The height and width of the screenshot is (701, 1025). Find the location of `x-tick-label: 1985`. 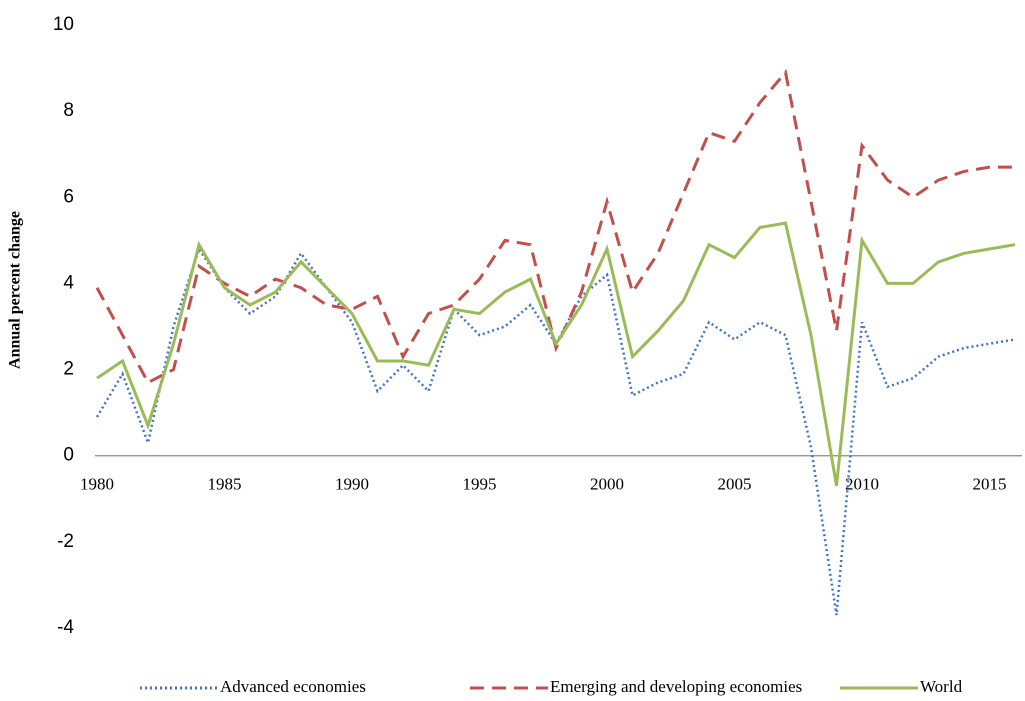

x-tick-label: 1985 is located at coordinates (225, 484).